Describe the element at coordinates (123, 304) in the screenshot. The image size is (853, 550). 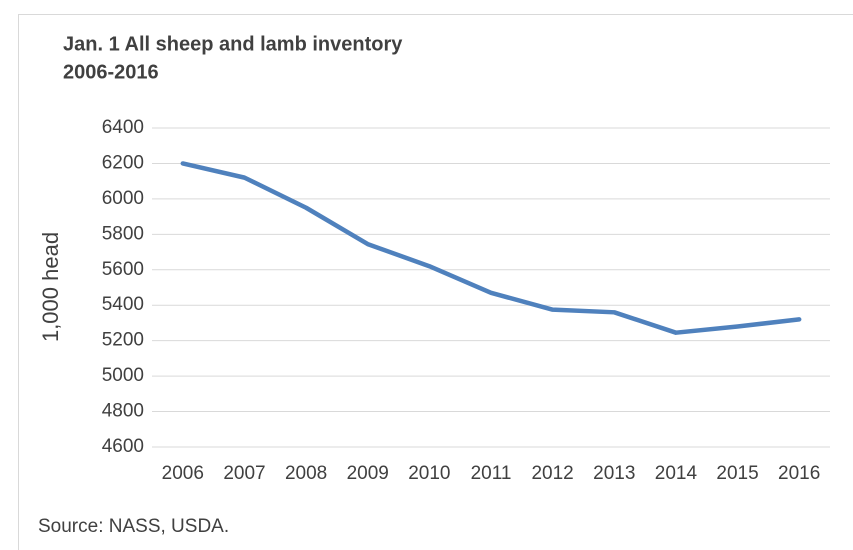
I see `y-tick-label: 5400` at that location.